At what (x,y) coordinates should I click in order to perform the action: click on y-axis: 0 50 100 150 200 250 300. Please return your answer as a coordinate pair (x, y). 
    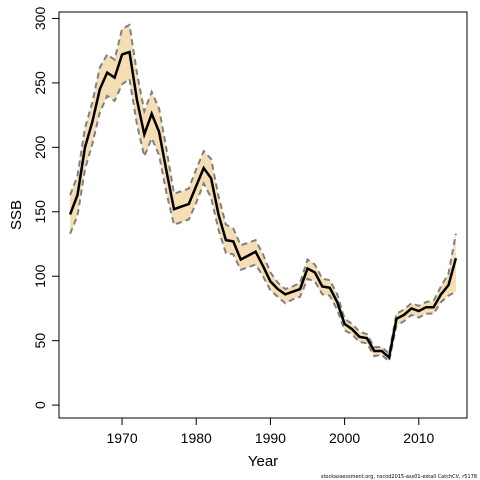
    Looking at the image, I should click on (46, 208).